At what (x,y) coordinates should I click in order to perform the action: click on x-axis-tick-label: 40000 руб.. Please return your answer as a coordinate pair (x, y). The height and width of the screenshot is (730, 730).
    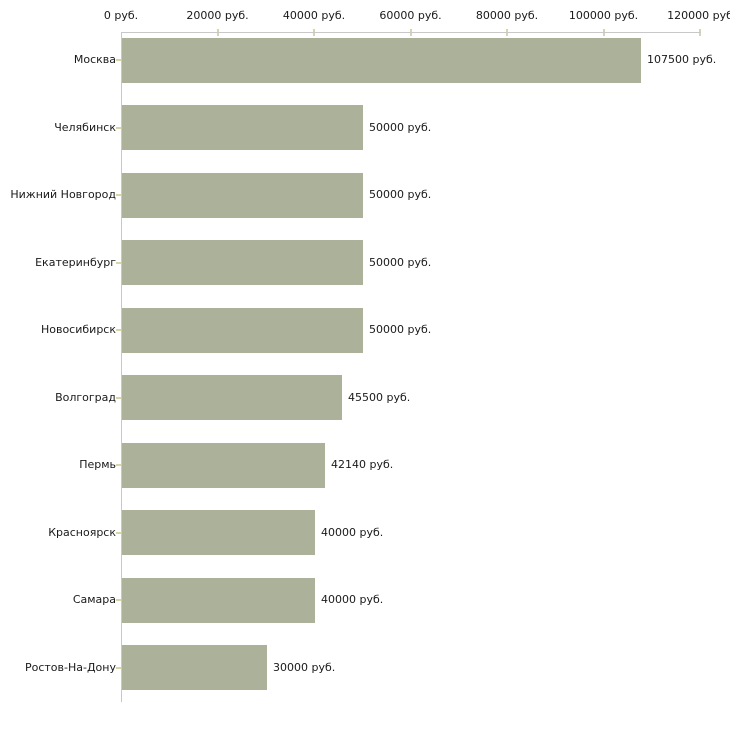
    Looking at the image, I should click on (314, 15).